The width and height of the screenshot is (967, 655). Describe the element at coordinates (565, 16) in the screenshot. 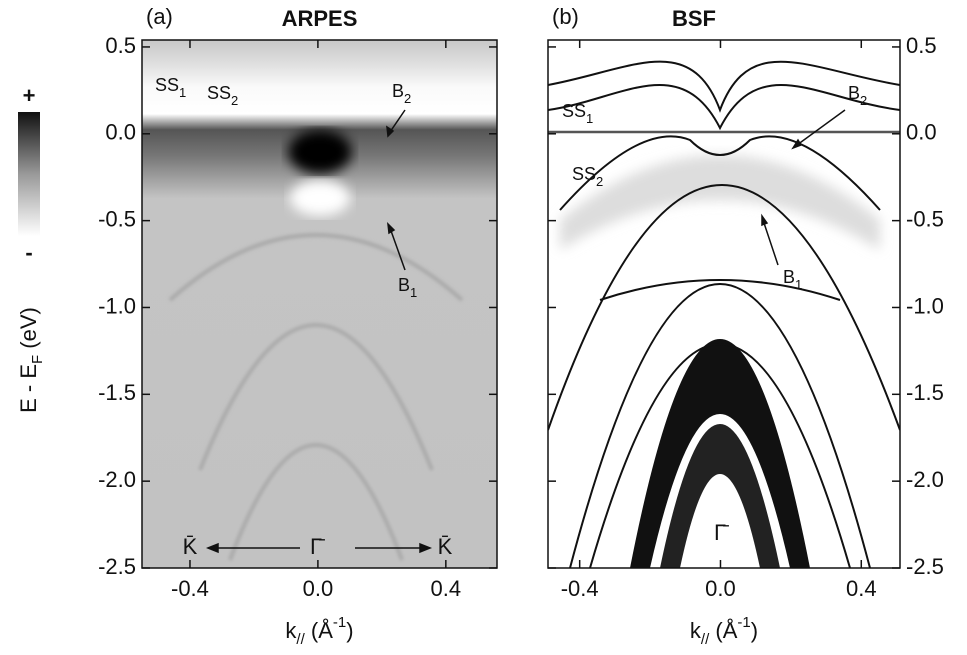

I see `panel-label: (b)` at that location.